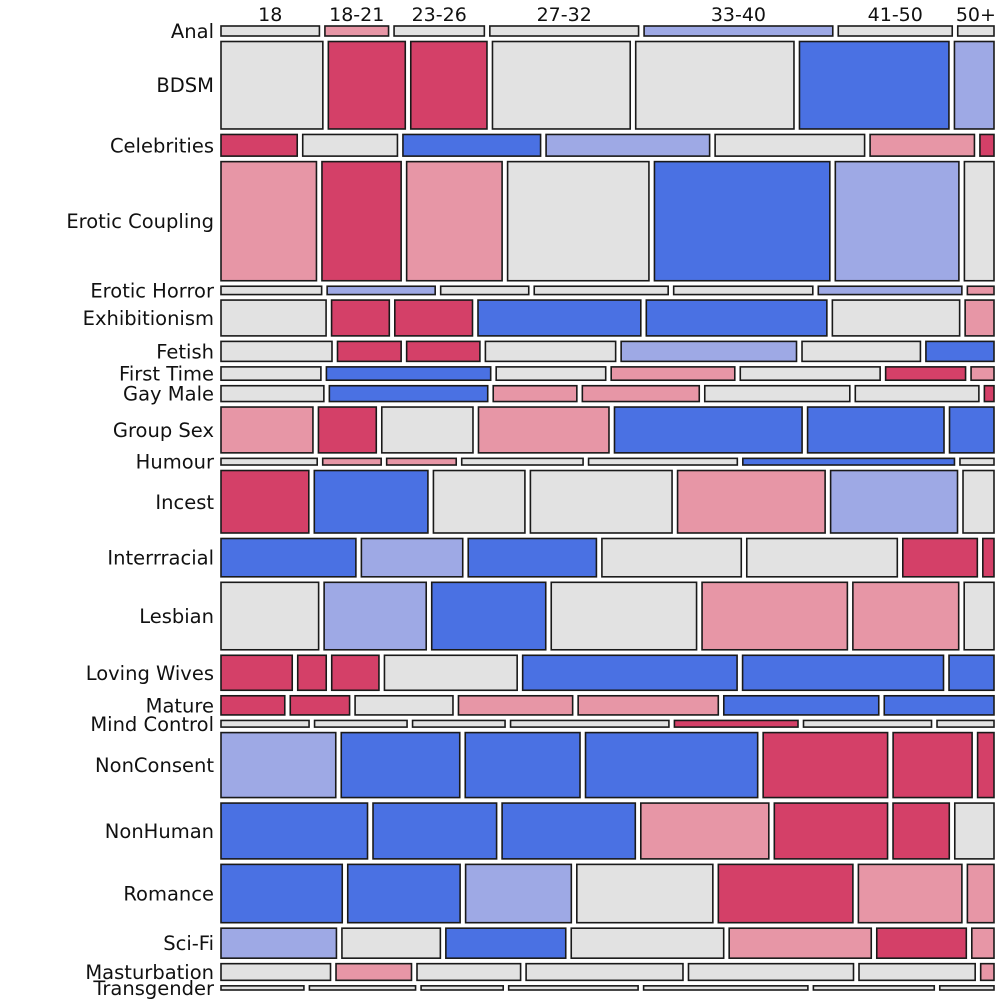 This screenshot has height=1005, width=1000. I want to click on row-label-romance: Romance, so click(168, 894).